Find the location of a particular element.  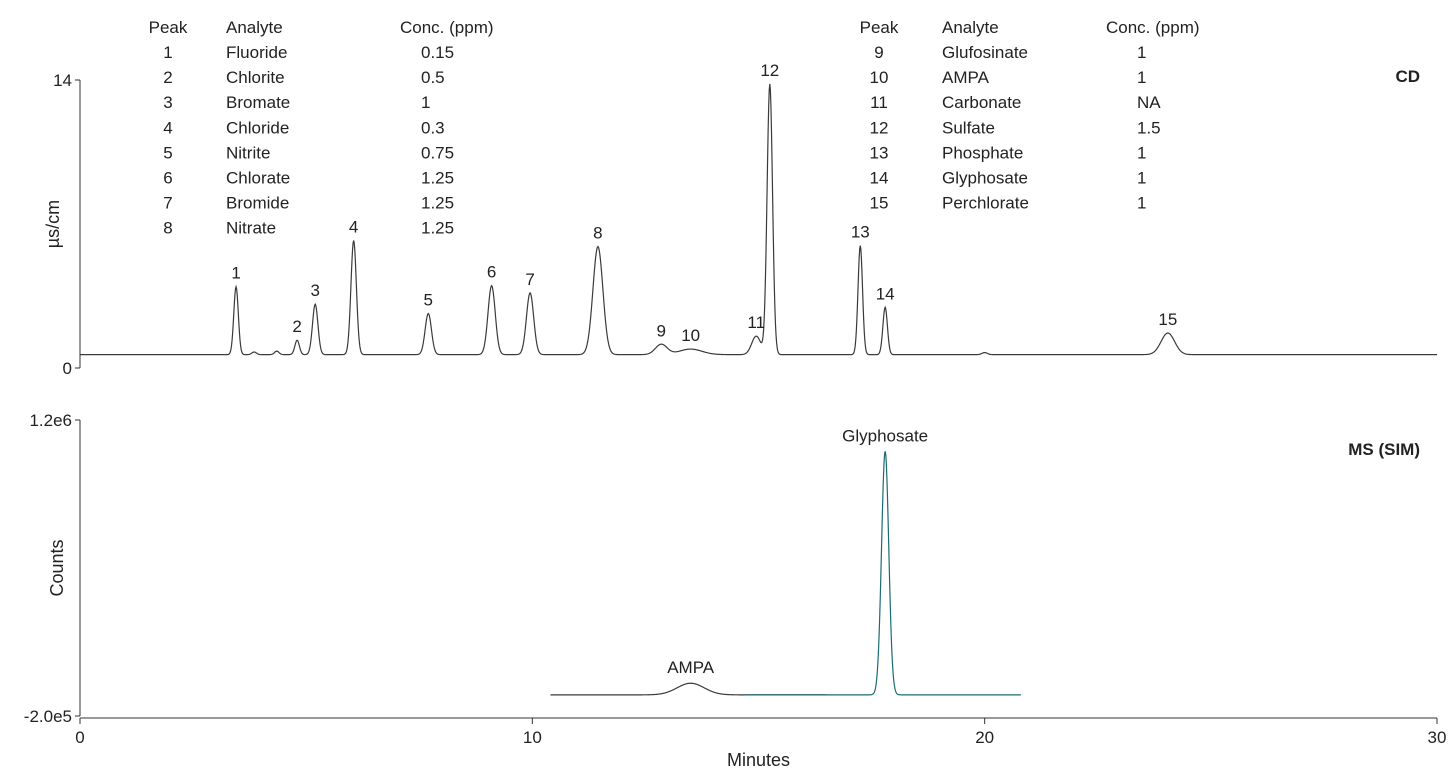

ms-trace-glyphosate is located at coordinates (882, 573).